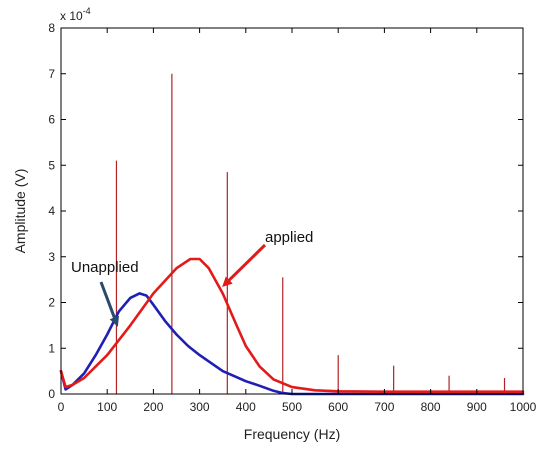 The height and width of the screenshot is (451, 551). I want to click on y-tick-label: 3, so click(51, 257).